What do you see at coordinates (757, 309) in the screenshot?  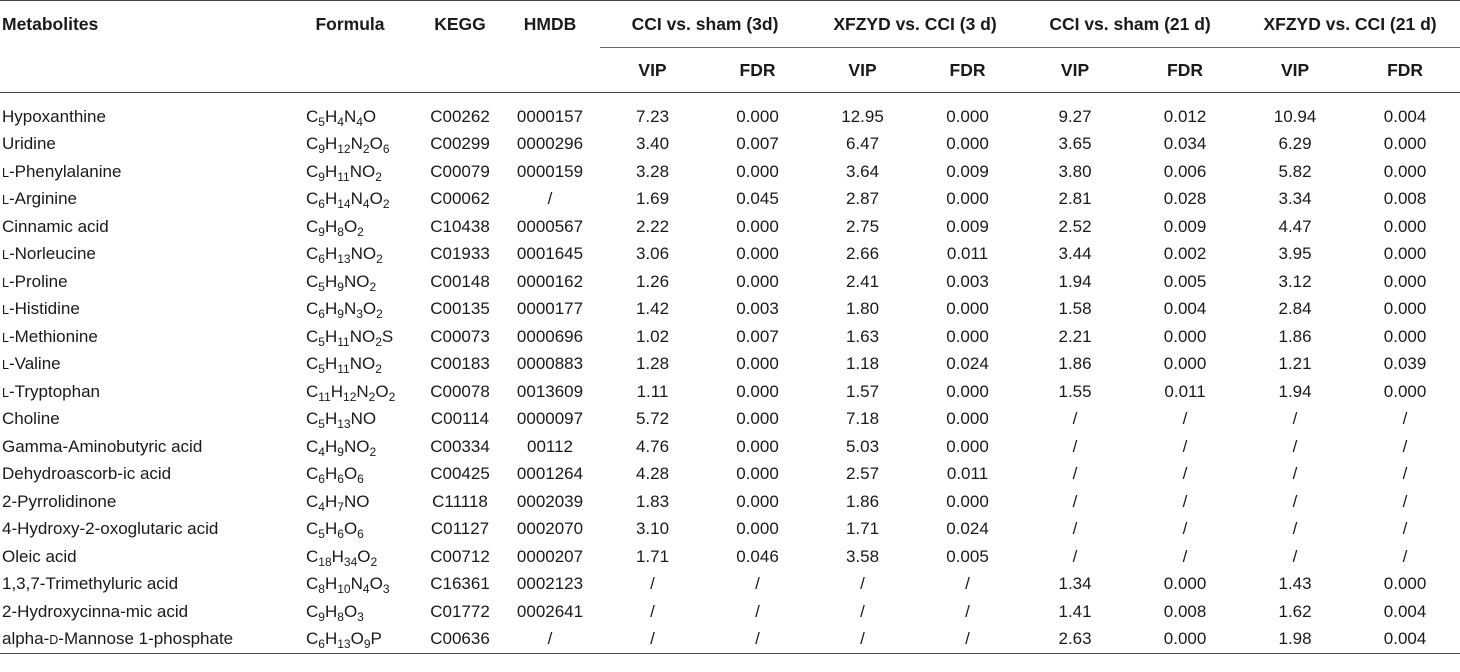 I see `fdr-cci-sham-3d: 0.003` at bounding box center [757, 309].